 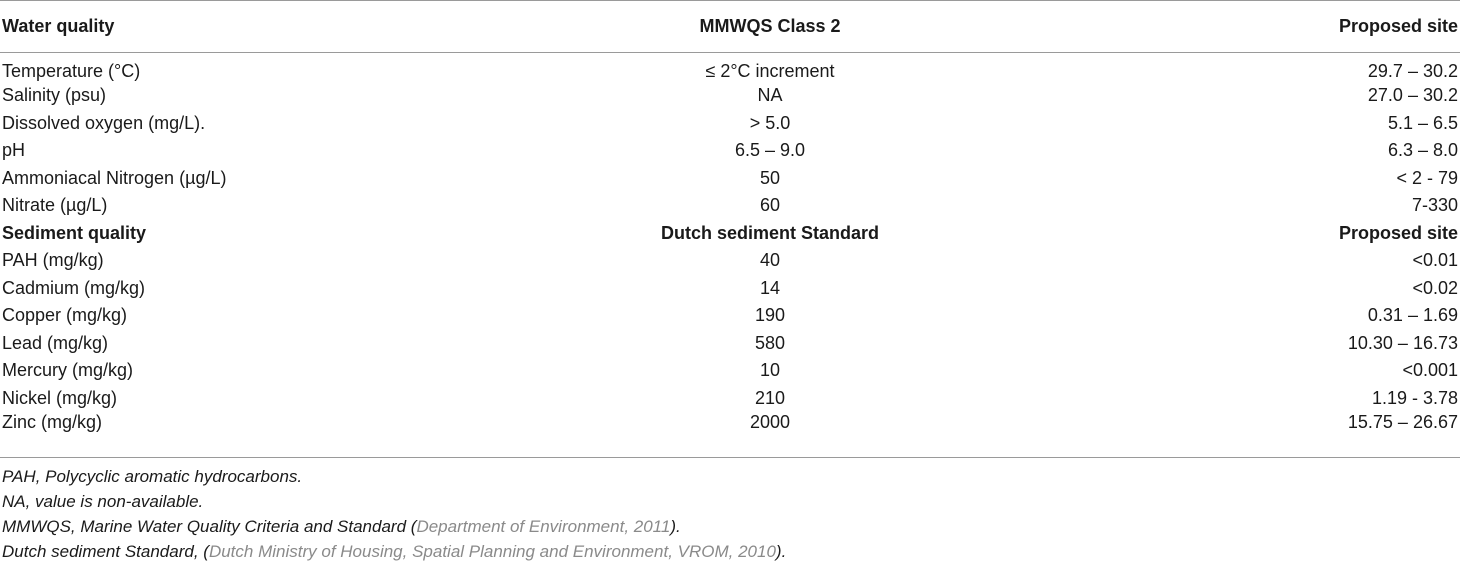 I want to click on param-cell: Temperature (°C), so click(x=71, y=71).